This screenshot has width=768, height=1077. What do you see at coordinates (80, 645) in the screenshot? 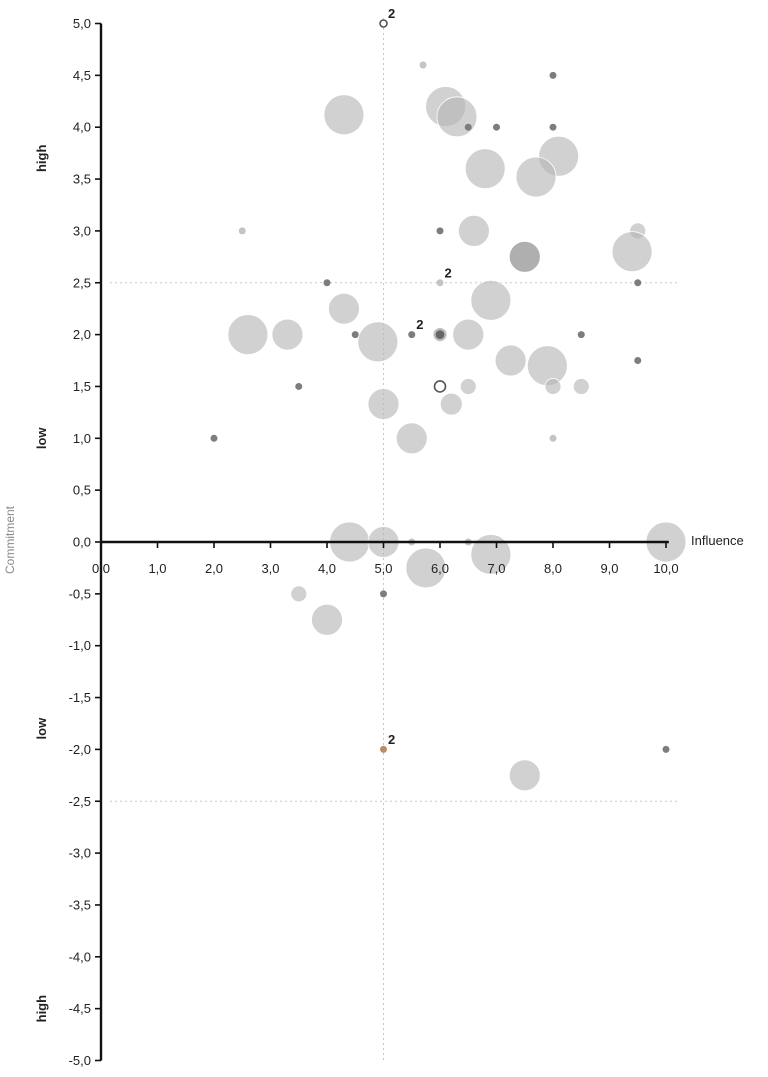
I see `y-tick-label: -1,0` at bounding box center [80, 645].